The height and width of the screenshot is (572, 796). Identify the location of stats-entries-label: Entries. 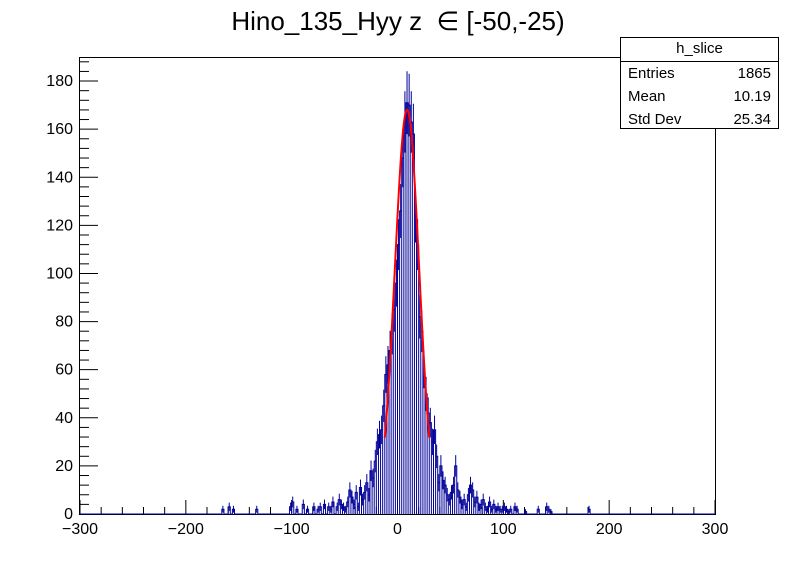
(651, 73).